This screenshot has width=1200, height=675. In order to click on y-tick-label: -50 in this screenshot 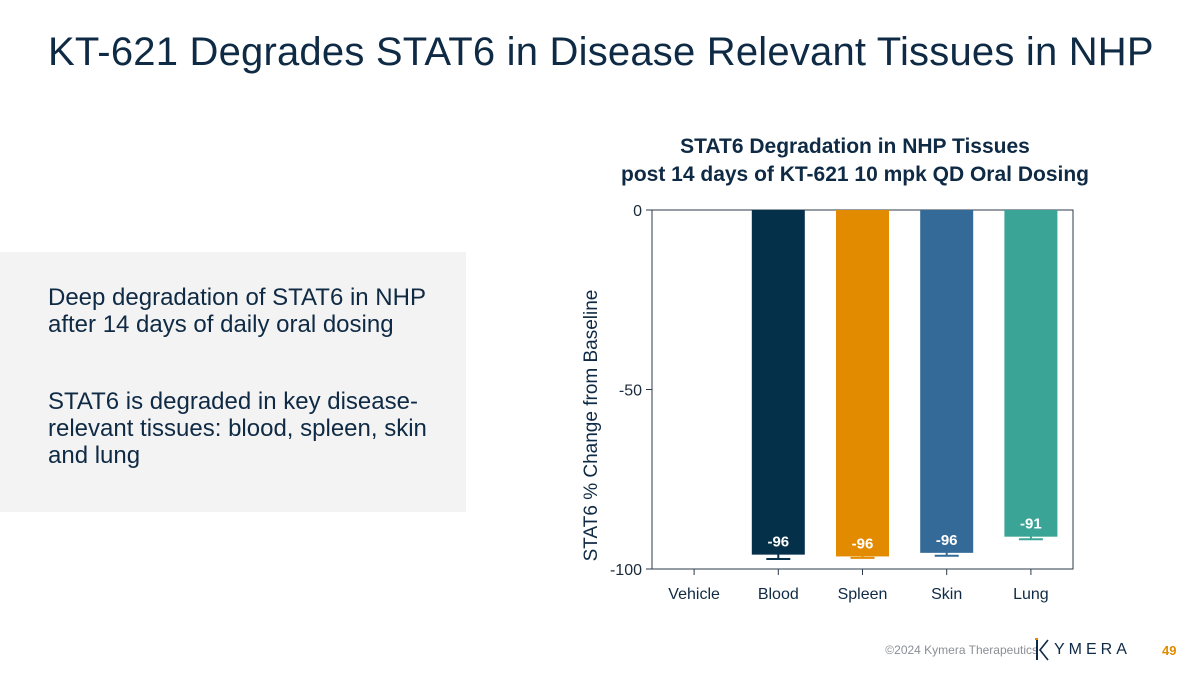, I will do `click(630, 391)`.